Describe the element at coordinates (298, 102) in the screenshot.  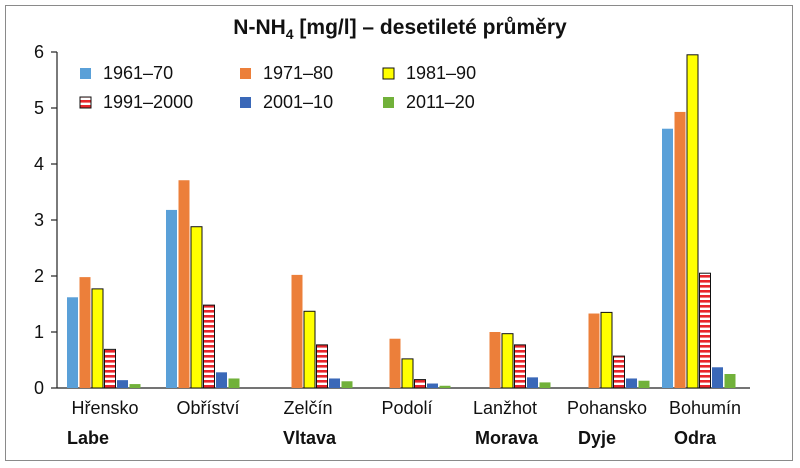
I see `legend-label: 2001–10` at that location.